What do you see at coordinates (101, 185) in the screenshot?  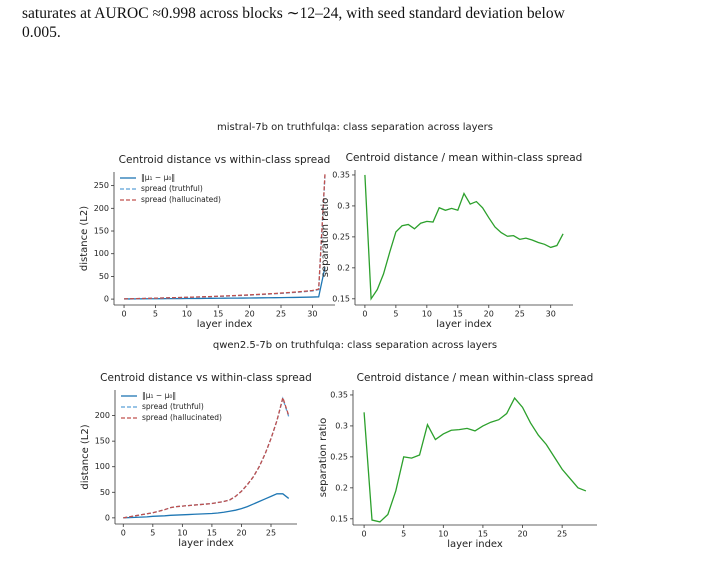 I see `y-tick-label: 250` at bounding box center [101, 185].